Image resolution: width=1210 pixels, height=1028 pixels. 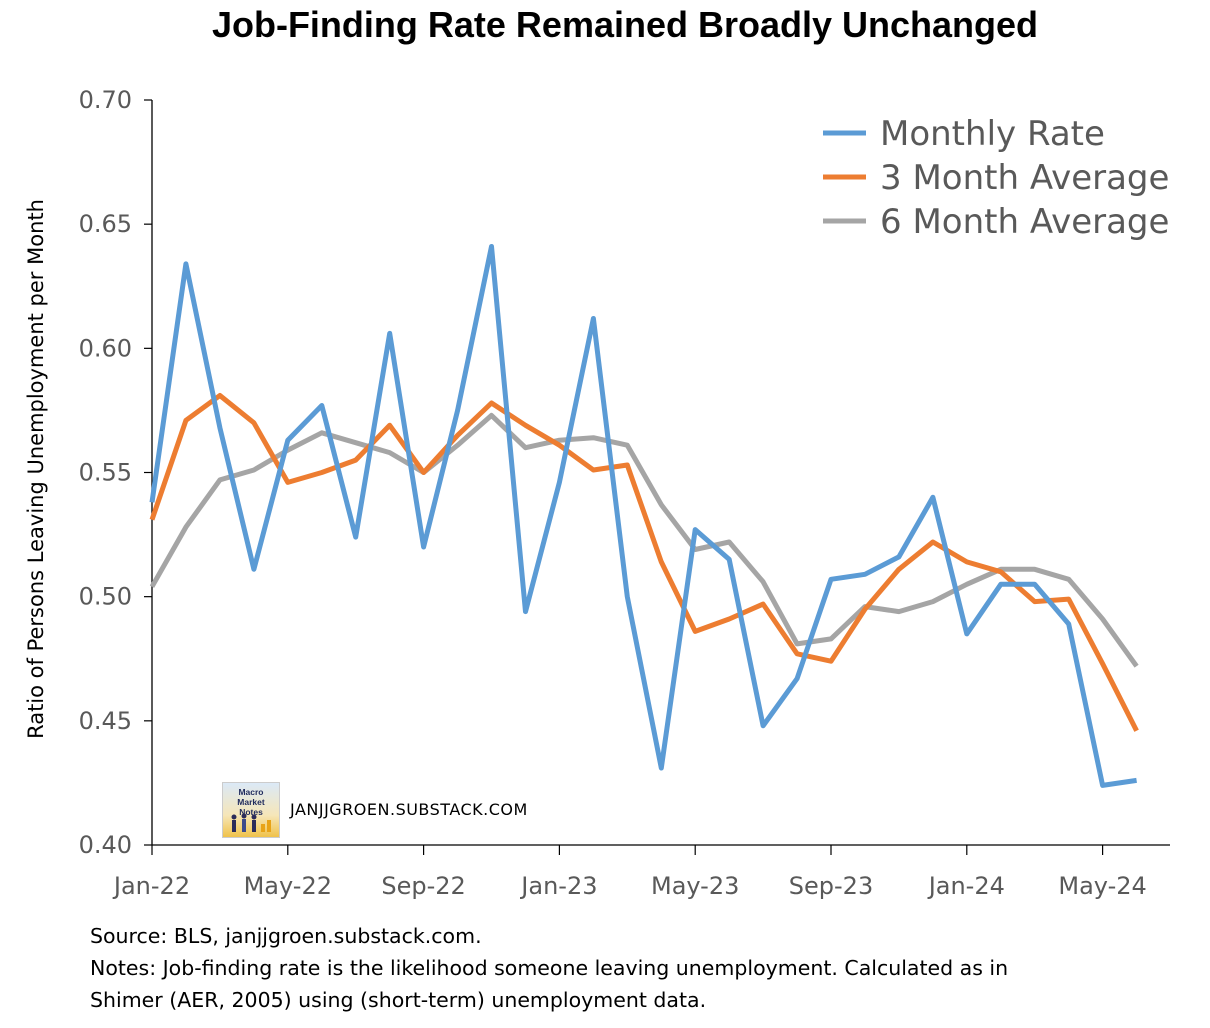 I want to click on y-tick-label: 0.65, so click(x=105, y=224).